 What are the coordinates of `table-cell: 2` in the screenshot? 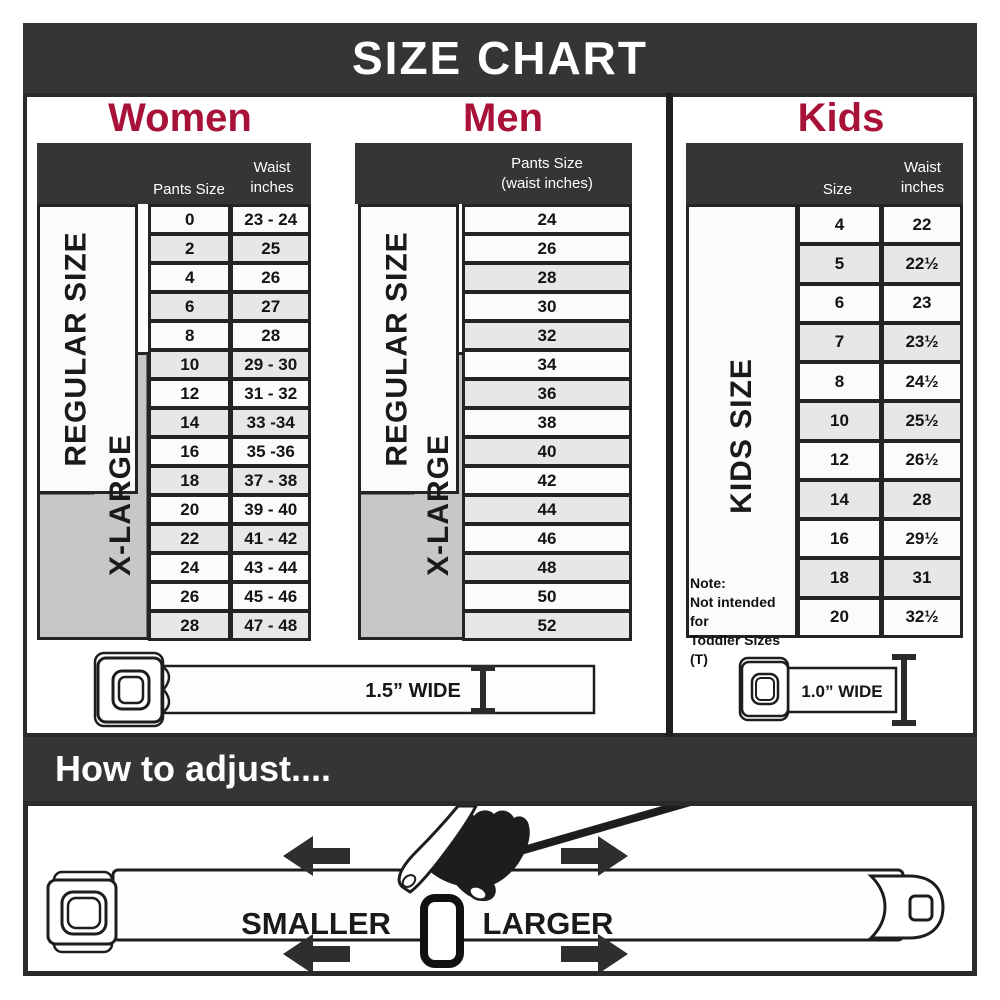 It's located at (190, 248).